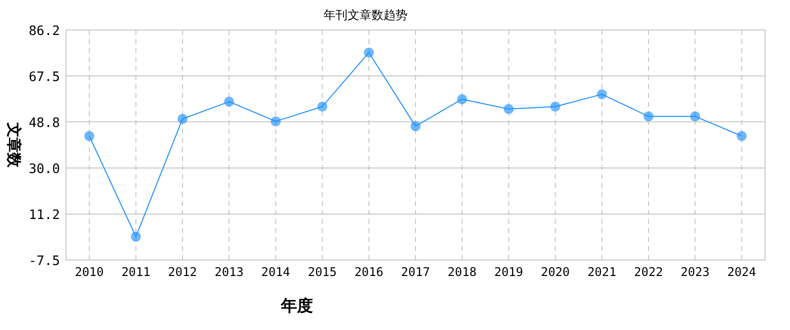 This screenshot has height=330, width=790. What do you see at coordinates (322, 272) in the screenshot?
I see `x-tick-label: 2015` at bounding box center [322, 272].